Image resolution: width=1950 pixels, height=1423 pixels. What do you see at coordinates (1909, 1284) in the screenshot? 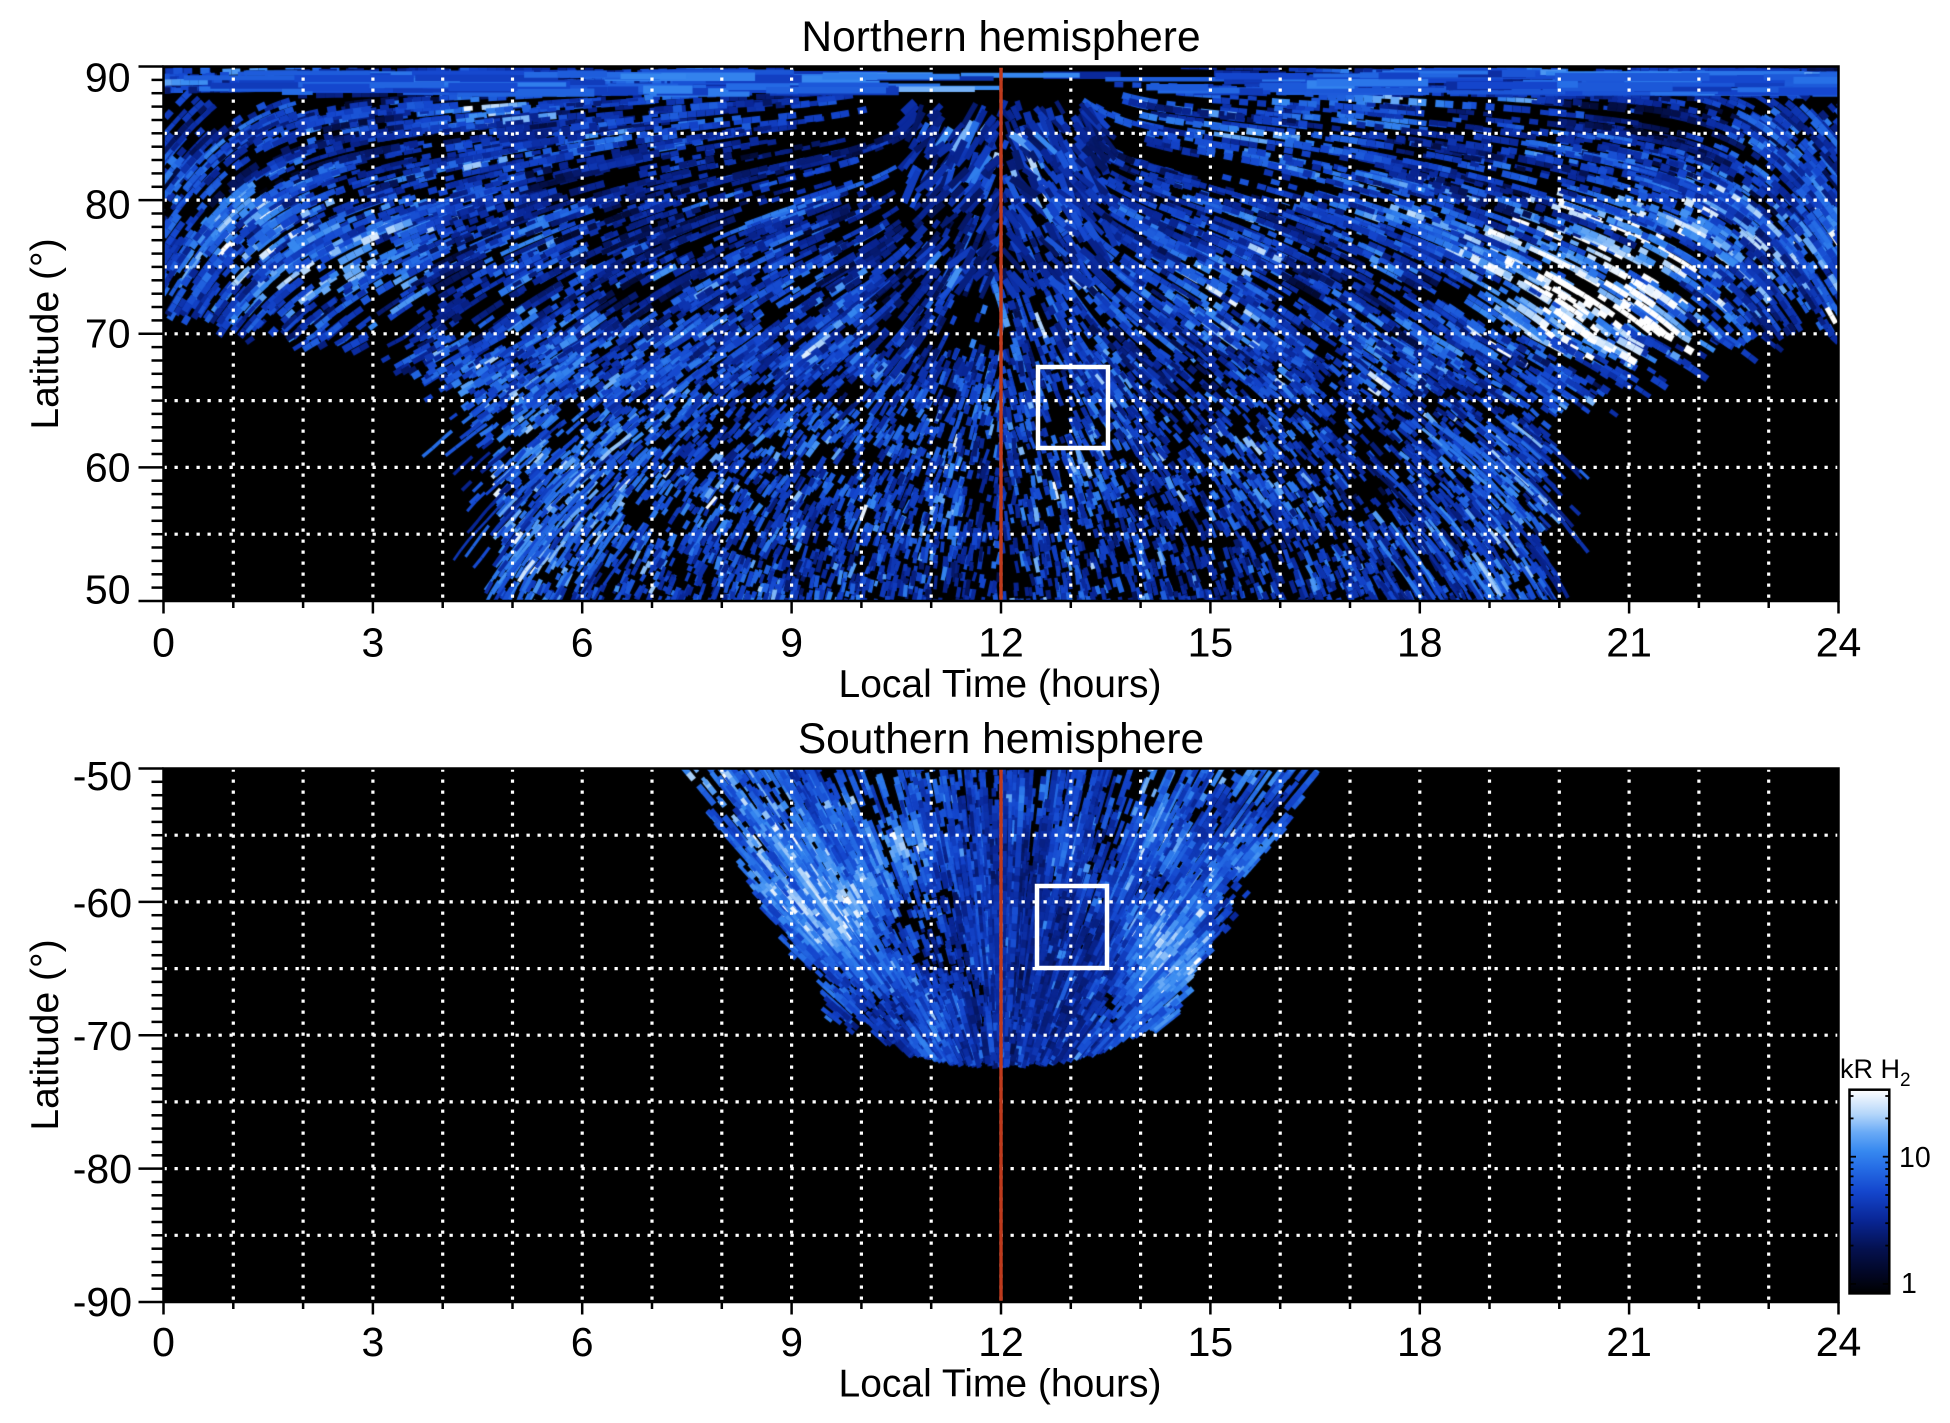
I see `svg-text: 1` at bounding box center [1909, 1284].